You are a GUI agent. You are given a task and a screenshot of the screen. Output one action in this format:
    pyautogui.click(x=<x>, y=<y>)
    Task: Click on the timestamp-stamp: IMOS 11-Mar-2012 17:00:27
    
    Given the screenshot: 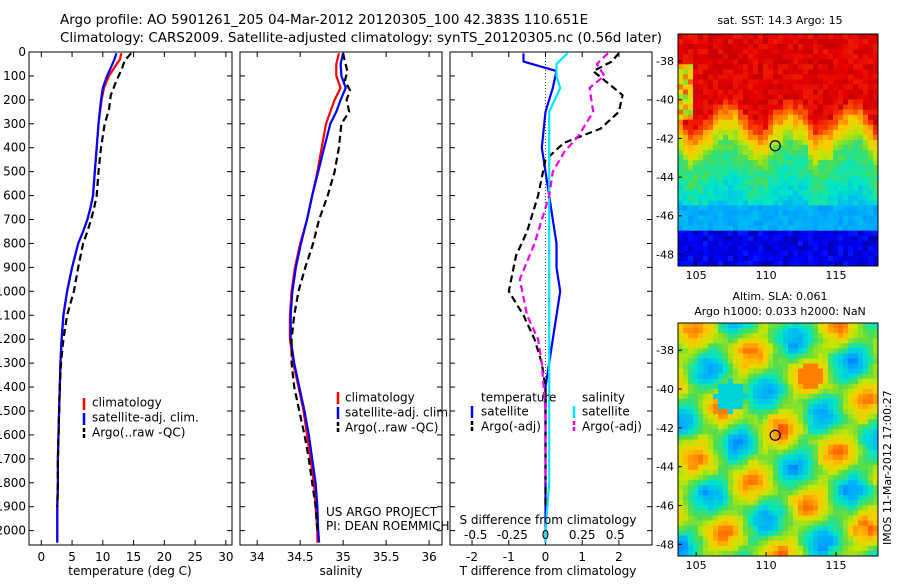 What is the action you would take?
    pyautogui.click(x=887, y=467)
    